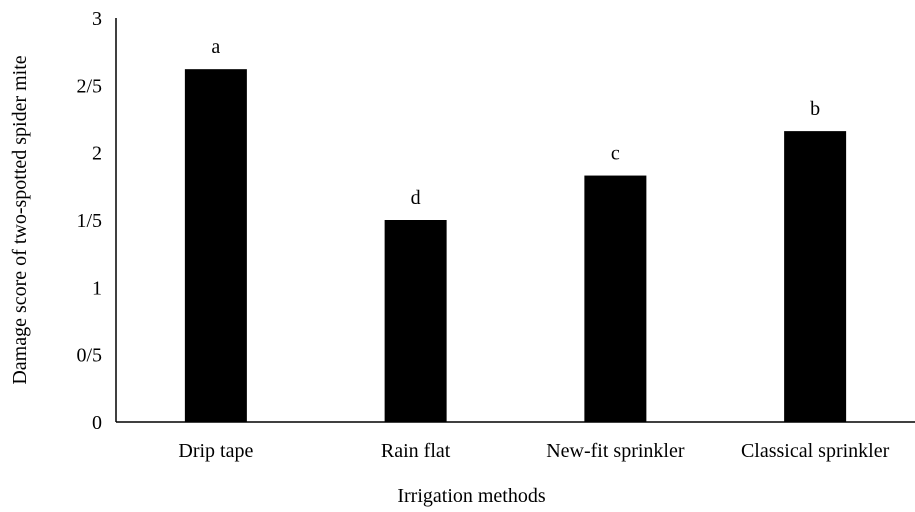 The height and width of the screenshot is (512, 915). What do you see at coordinates (615, 154) in the screenshot?
I see `significance-letter: c` at bounding box center [615, 154].